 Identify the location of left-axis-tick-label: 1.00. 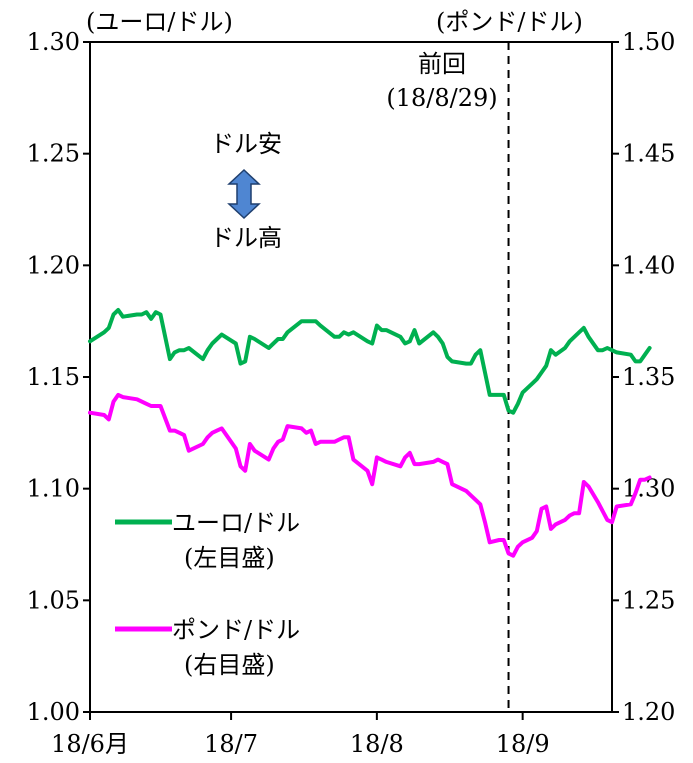
(53, 712).